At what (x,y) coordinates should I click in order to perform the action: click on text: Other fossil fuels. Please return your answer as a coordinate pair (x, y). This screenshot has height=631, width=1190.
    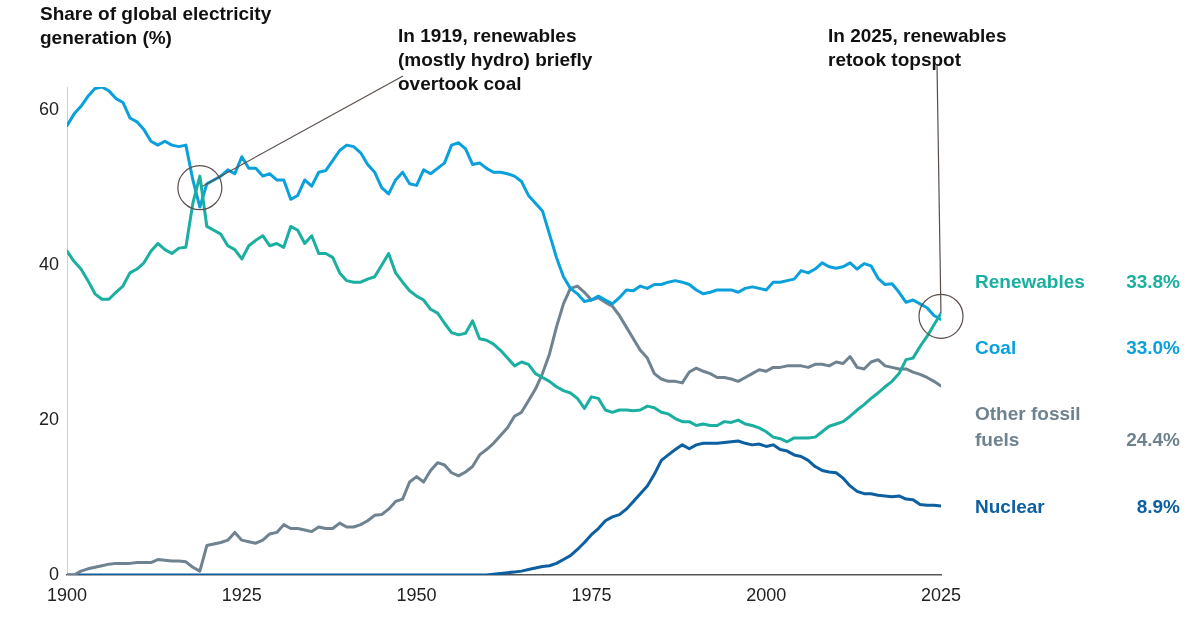
    Looking at the image, I should click on (1028, 427).